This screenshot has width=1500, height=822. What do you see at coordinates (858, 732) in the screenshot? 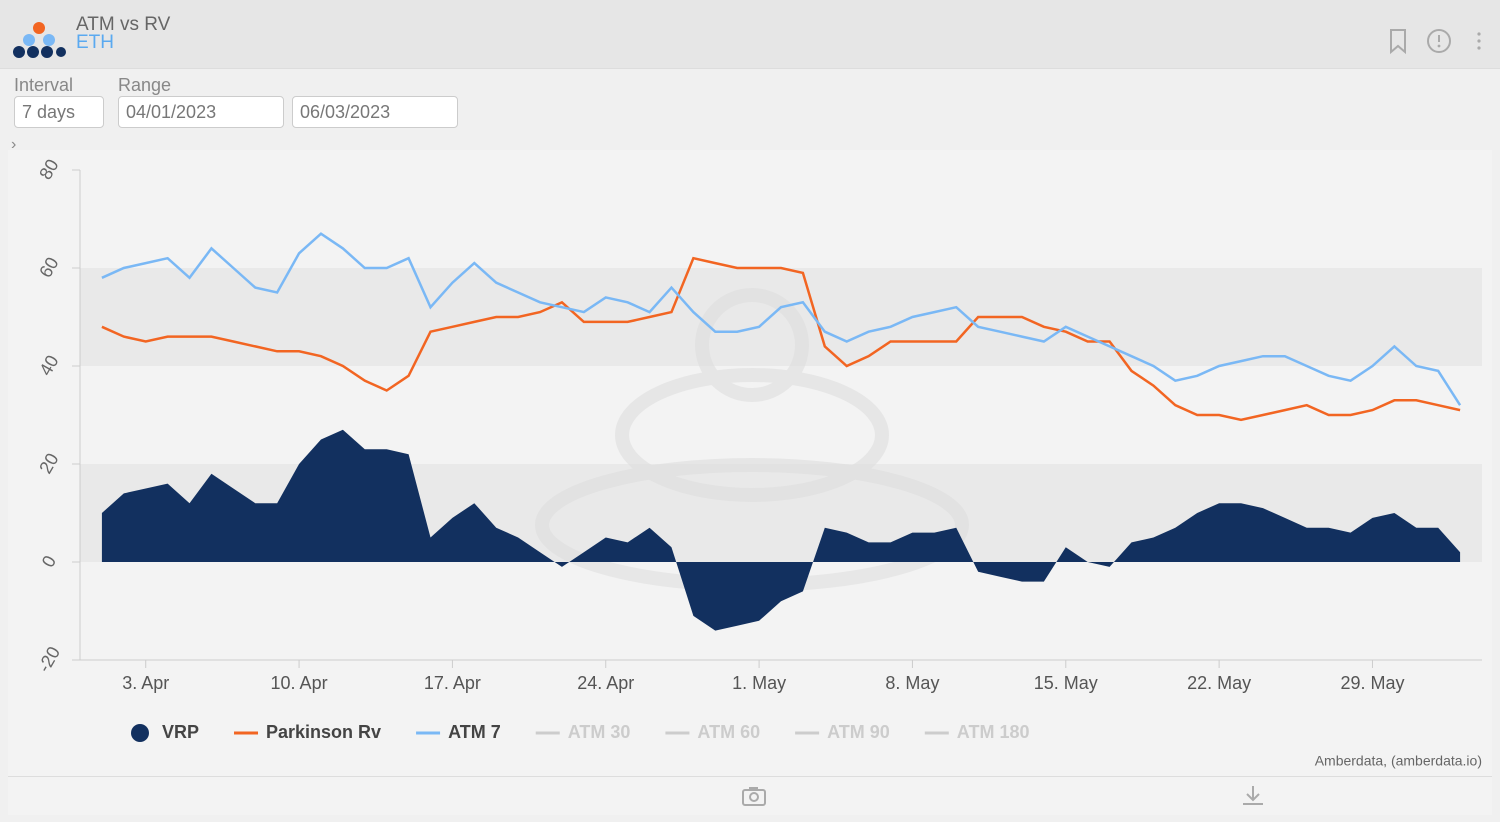
I see `legend-label: ATM 90` at bounding box center [858, 732].